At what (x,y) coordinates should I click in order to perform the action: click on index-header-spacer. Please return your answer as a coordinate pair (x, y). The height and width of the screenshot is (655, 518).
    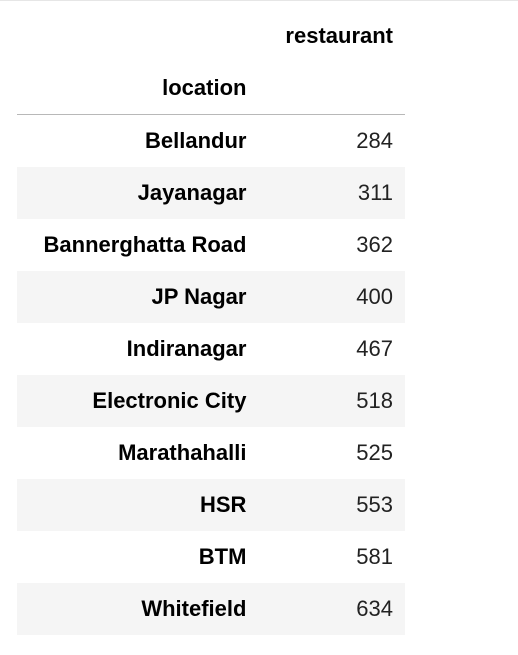
    Looking at the image, I should click on (137, 36).